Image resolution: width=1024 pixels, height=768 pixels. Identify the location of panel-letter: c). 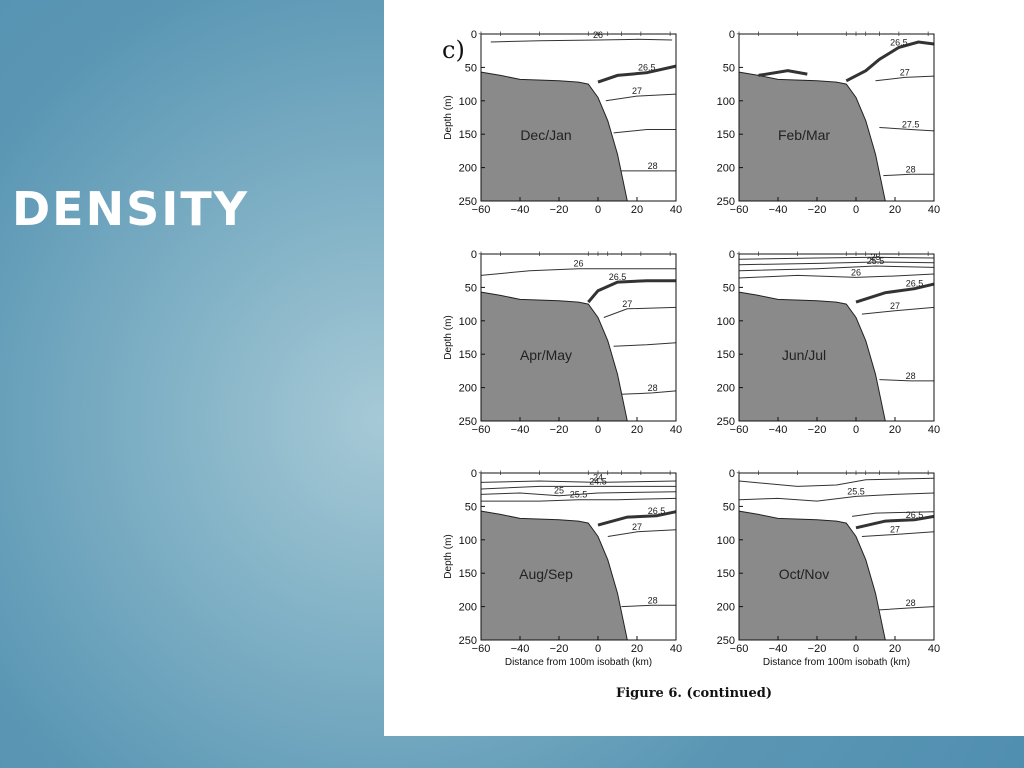
(453, 50).